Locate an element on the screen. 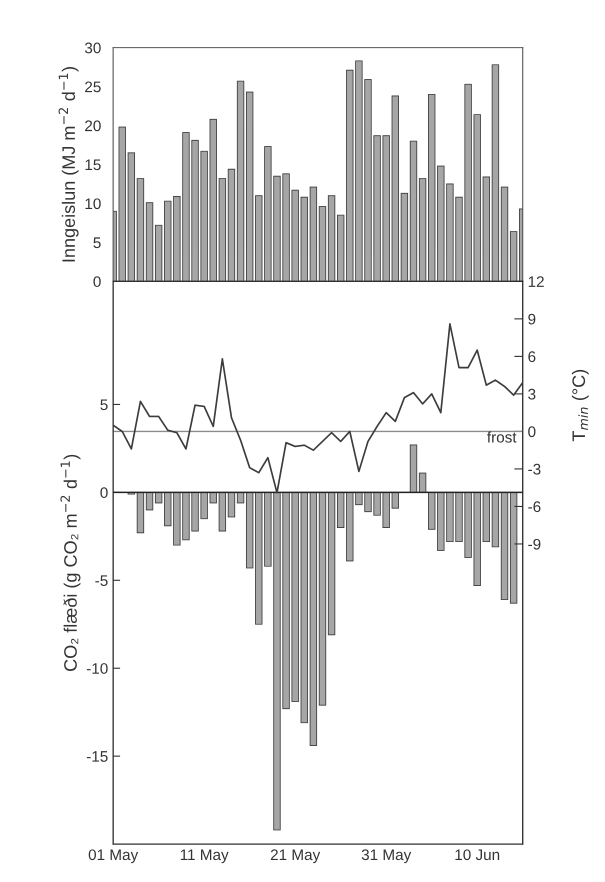  y-tick-label: 25 is located at coordinates (93, 86).